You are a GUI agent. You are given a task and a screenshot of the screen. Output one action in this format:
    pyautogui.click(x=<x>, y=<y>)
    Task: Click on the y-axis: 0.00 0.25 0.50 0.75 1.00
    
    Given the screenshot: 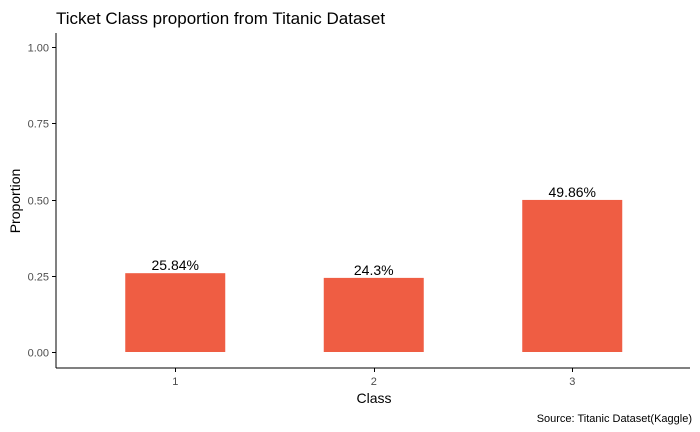 What is the action you would take?
    pyautogui.click(x=42, y=200)
    